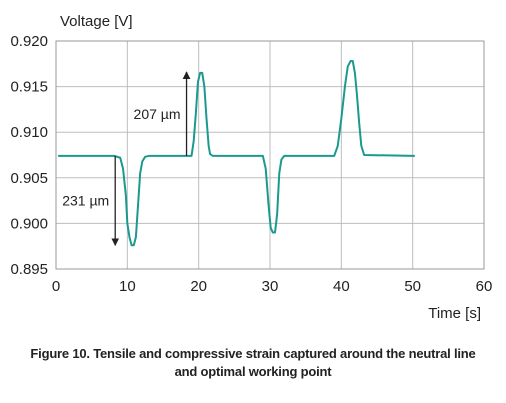 Image resolution: width=506 pixels, height=403 pixels. I want to click on annotation-label: 231 µm, so click(85, 201).